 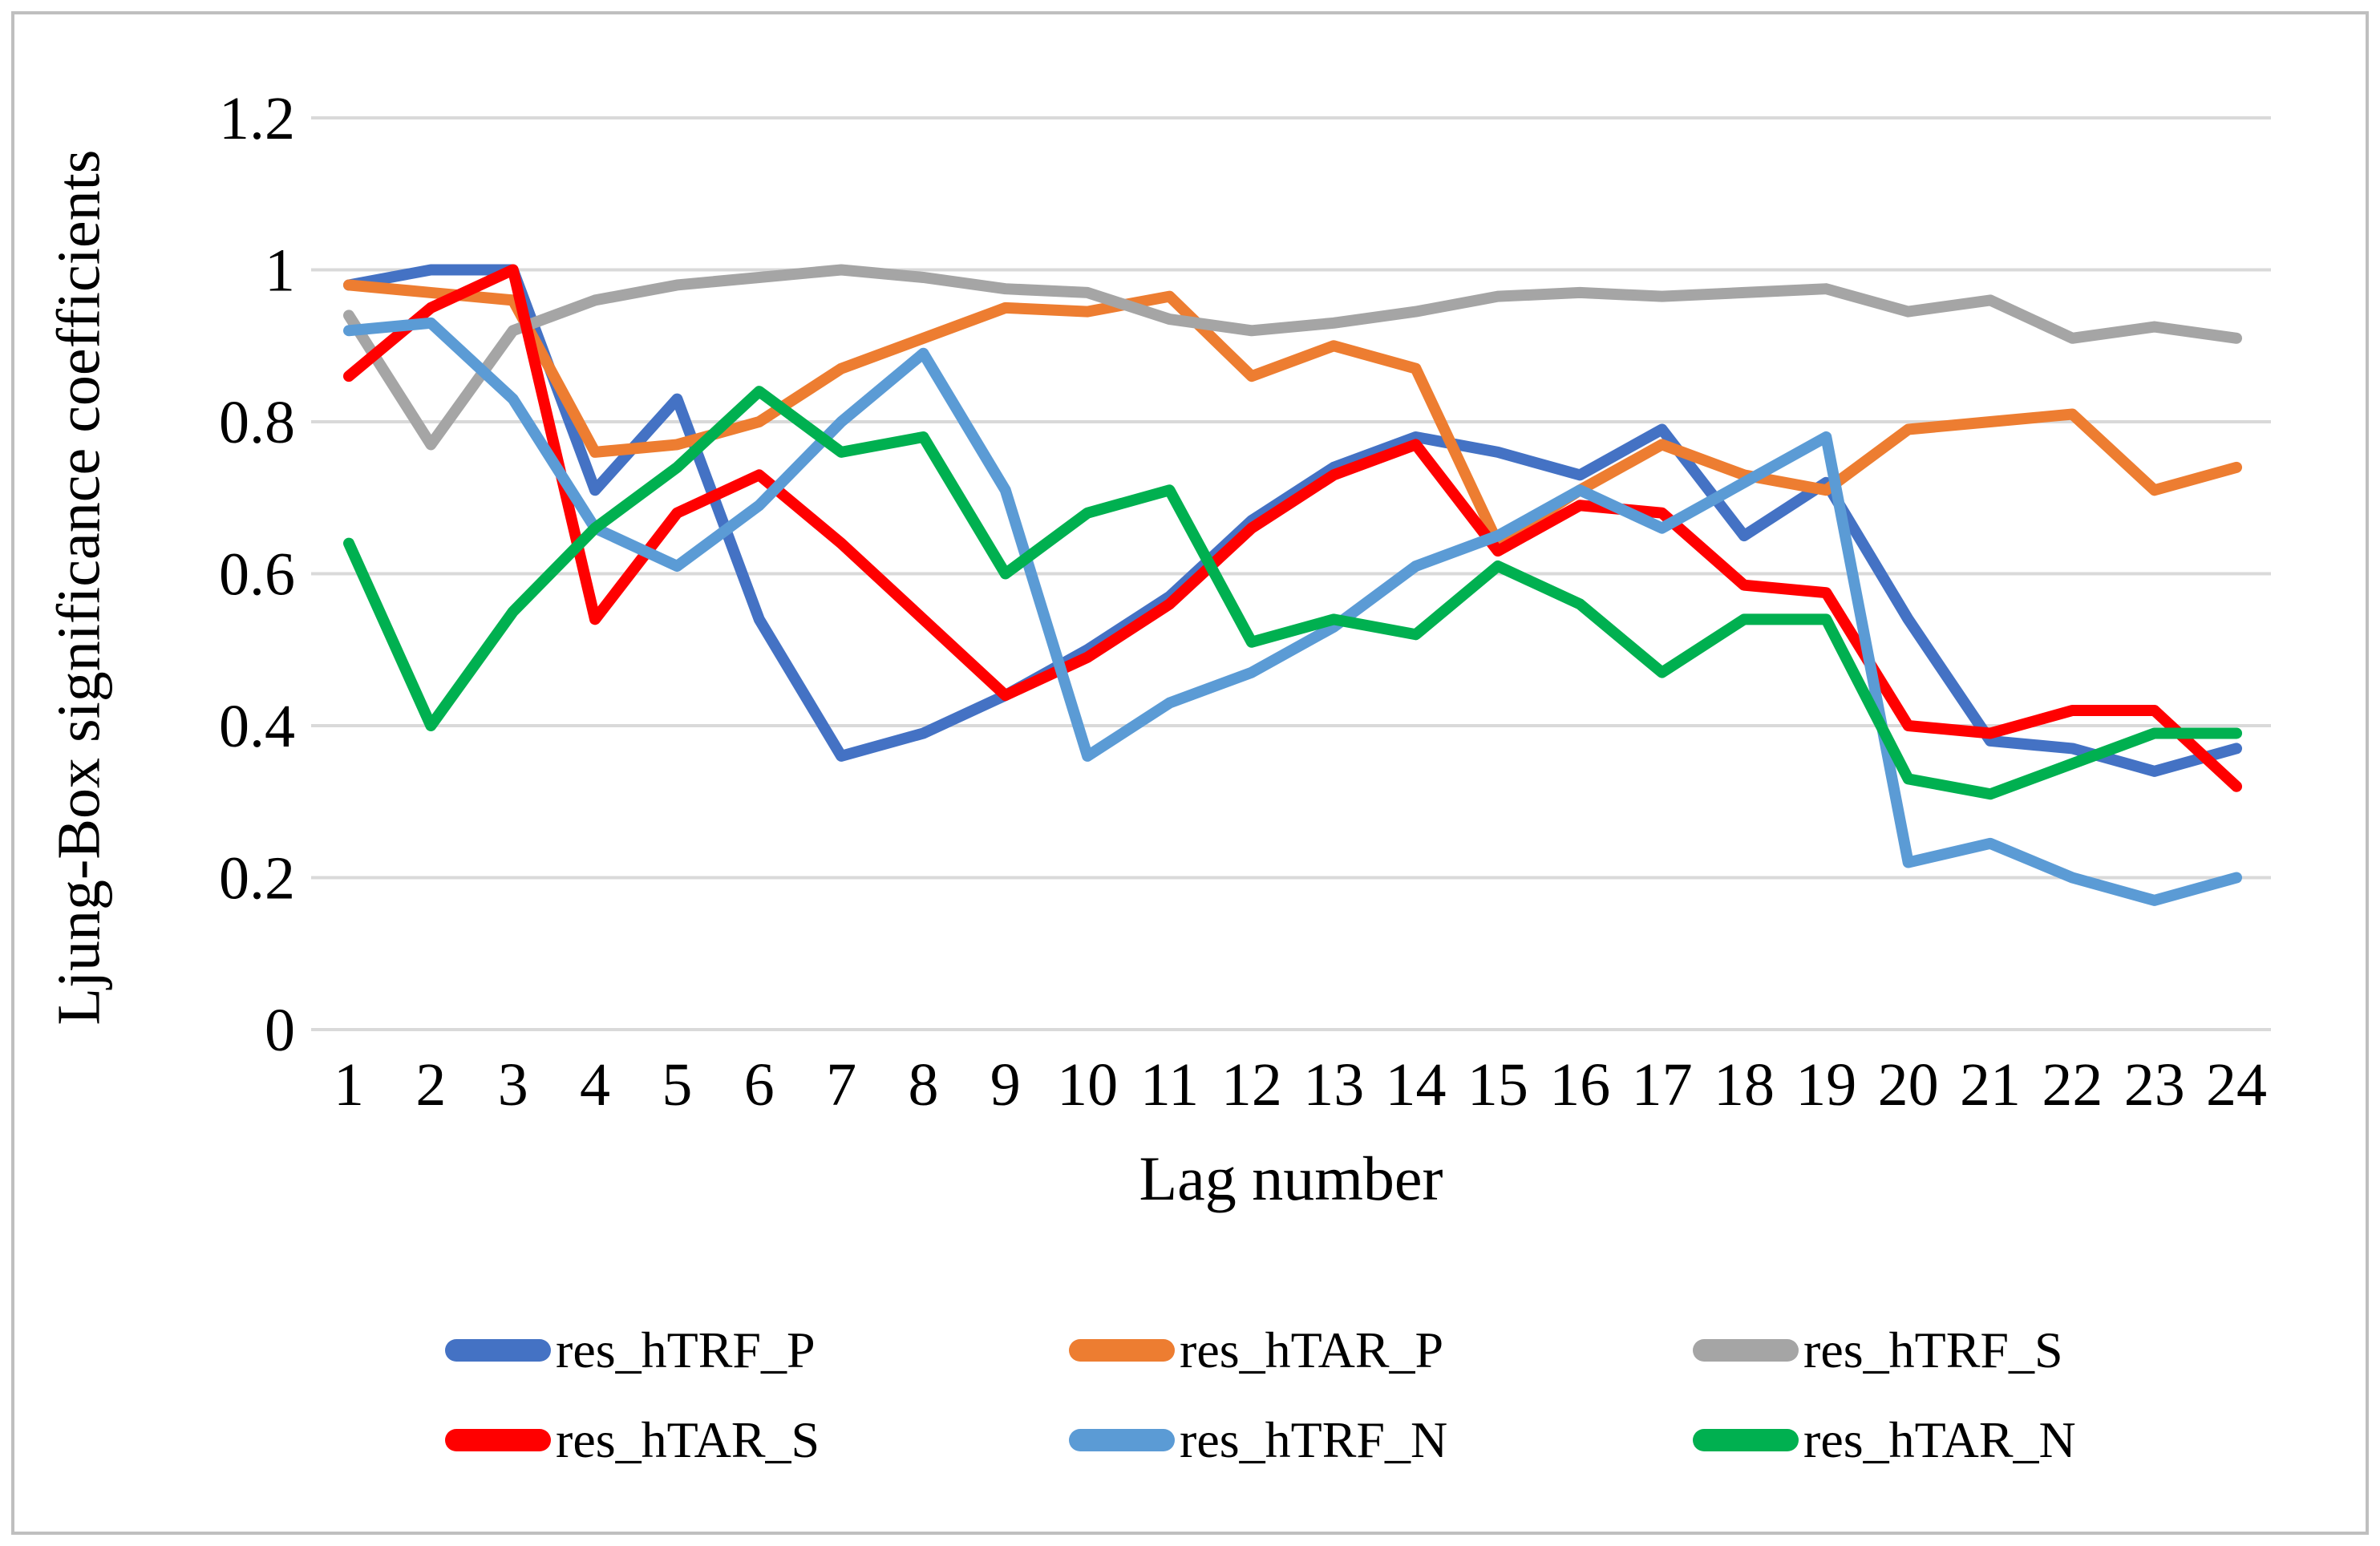 I want to click on x-tick-label-2: 2, so click(x=431, y=1085).